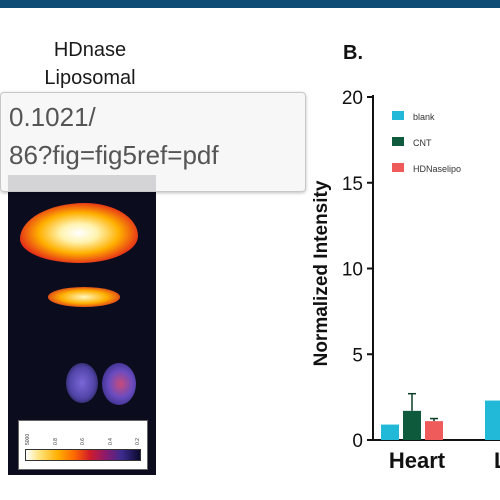 The width and height of the screenshot is (500, 500). Describe the element at coordinates (55, 441) in the screenshot. I see `colorbar-tick: 0.8` at that location.